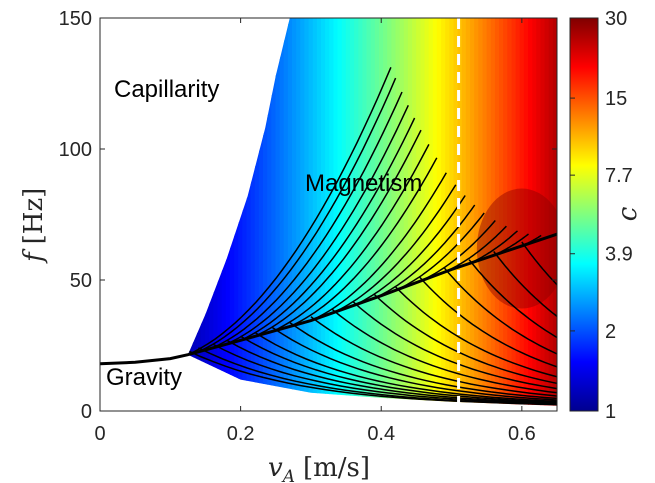 This screenshot has height=483, width=655. Describe the element at coordinates (275, 468) in the screenshot. I see `x-axis-label-main: v` at that location.